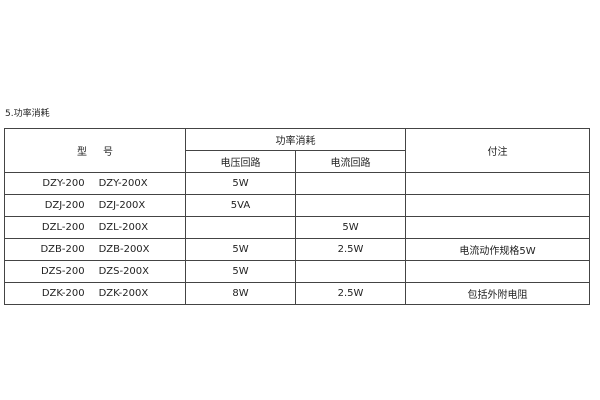 The image size is (600, 400). I want to click on header-row-1: 型号 功率消耗 付注, so click(297, 150).